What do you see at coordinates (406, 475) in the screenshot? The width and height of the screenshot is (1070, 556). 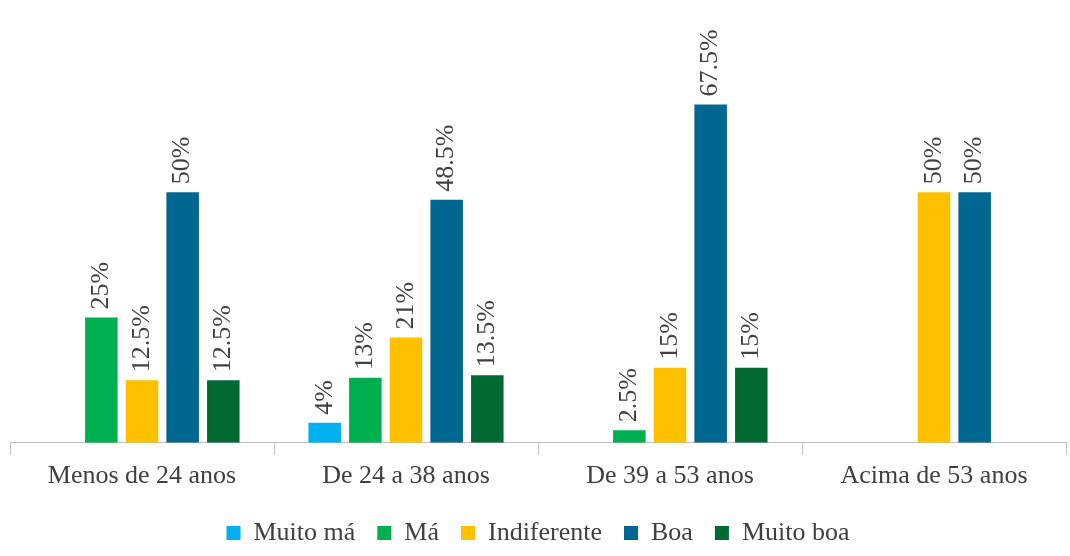 I see `x-tick-label: De 24 a 38 anos` at bounding box center [406, 475].